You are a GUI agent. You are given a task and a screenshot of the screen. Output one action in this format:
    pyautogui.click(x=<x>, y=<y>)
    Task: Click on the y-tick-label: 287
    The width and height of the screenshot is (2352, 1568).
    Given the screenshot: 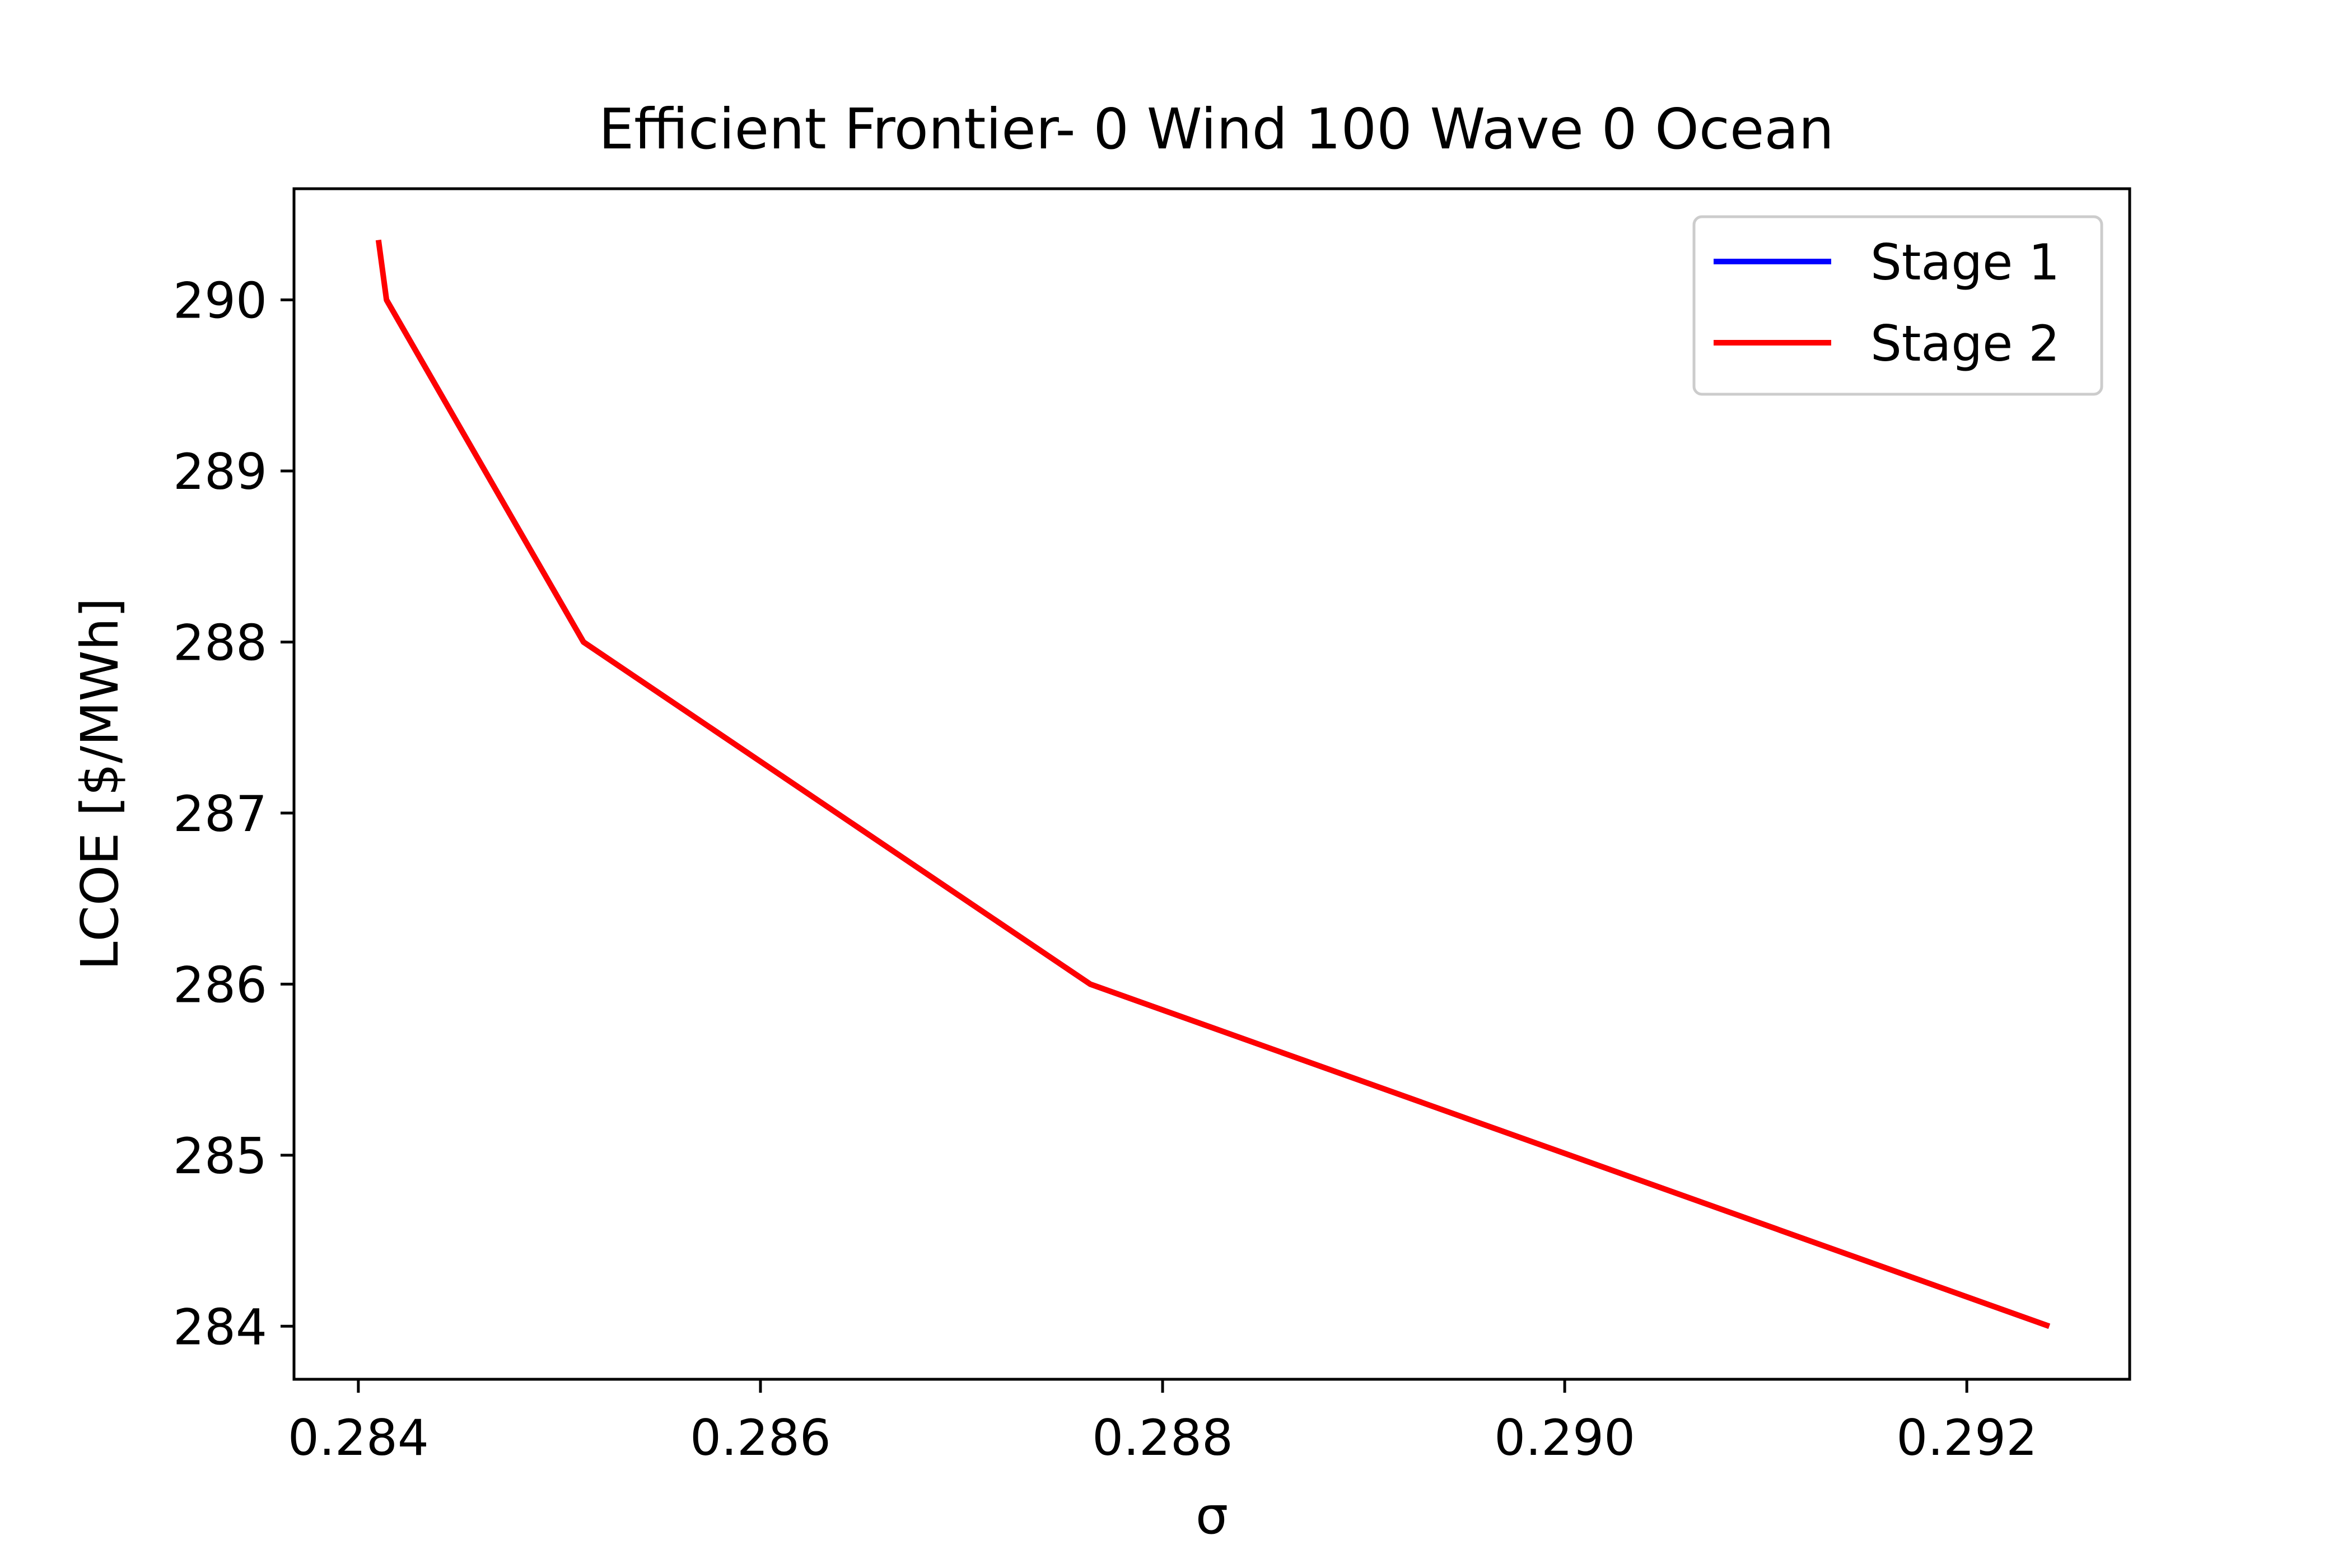 What is the action you would take?
    pyautogui.click(x=220, y=814)
    